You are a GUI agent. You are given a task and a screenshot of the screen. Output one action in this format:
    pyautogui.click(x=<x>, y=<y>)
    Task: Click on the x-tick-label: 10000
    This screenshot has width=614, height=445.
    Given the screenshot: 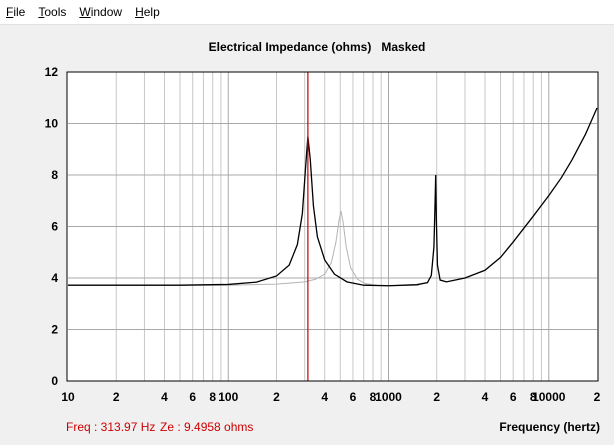 What is the action you would take?
    pyautogui.click(x=549, y=397)
    